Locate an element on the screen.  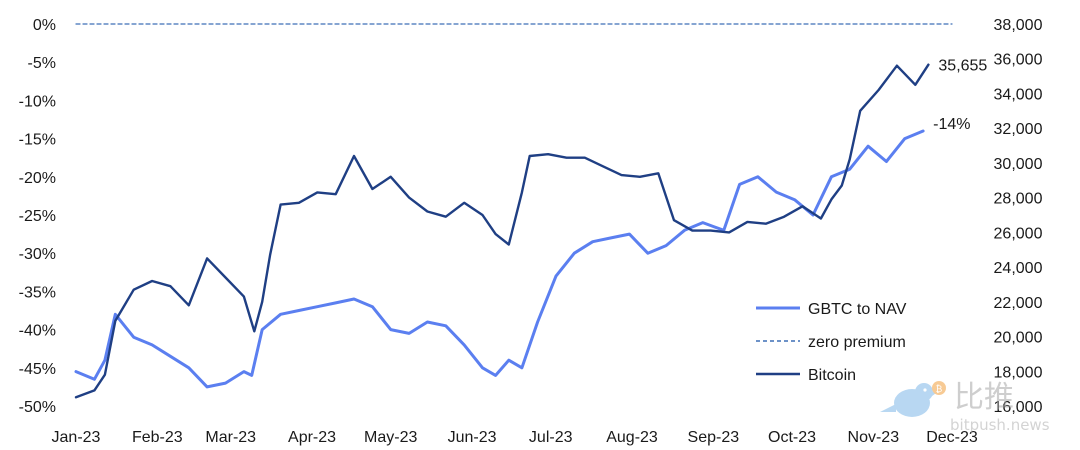
x-tick-label: Sep-23 is located at coordinates (714, 437).